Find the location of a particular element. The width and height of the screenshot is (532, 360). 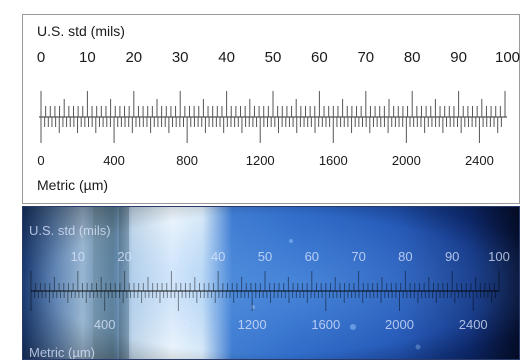

metric-tick-label: 2000 is located at coordinates (406, 160).